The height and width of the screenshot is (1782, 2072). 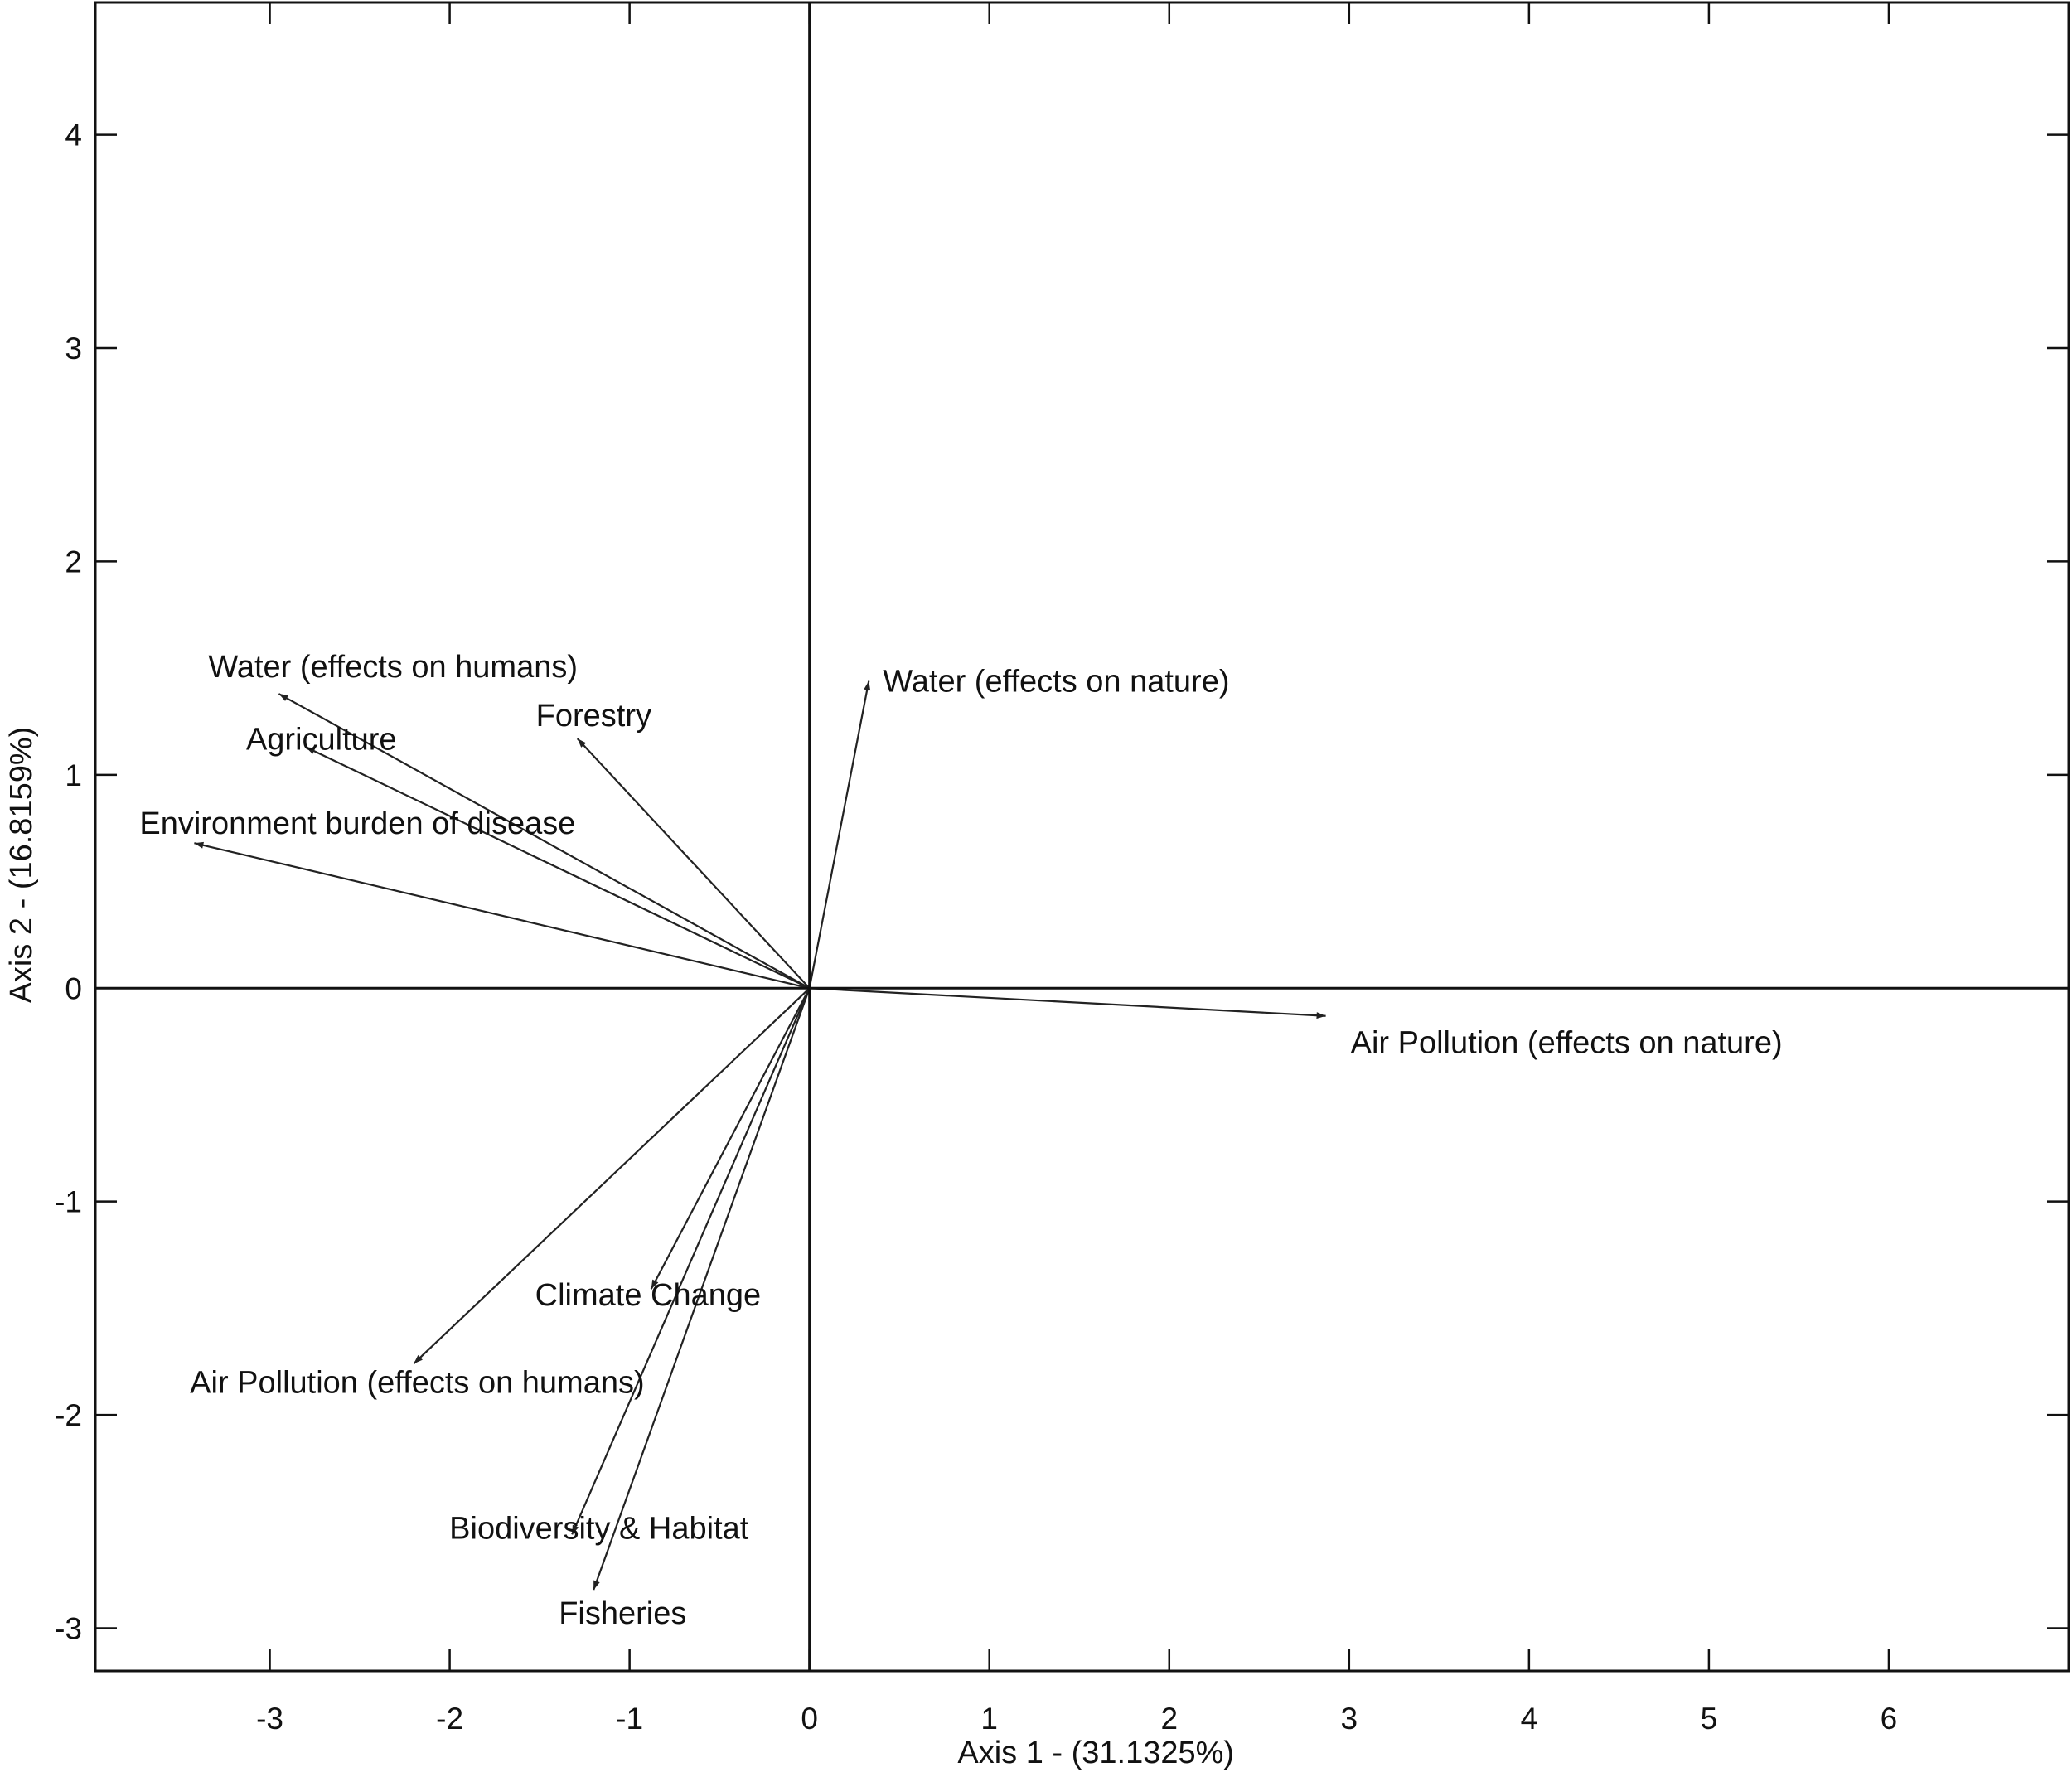 What do you see at coordinates (73, 349) in the screenshot?
I see `y-tick-label: 3` at bounding box center [73, 349].